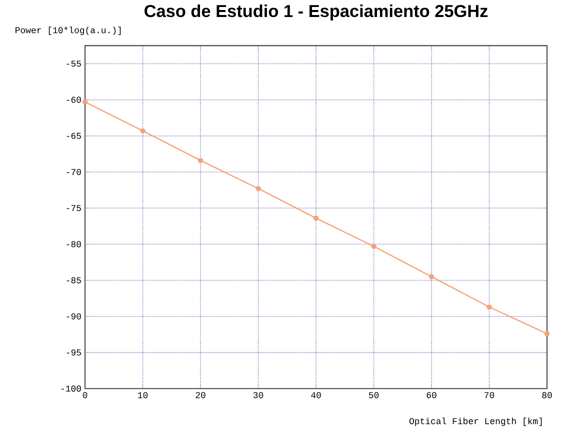 The image size is (568, 444). What do you see at coordinates (73, 280) in the screenshot?
I see `y-tick-label: -85` at bounding box center [73, 280].